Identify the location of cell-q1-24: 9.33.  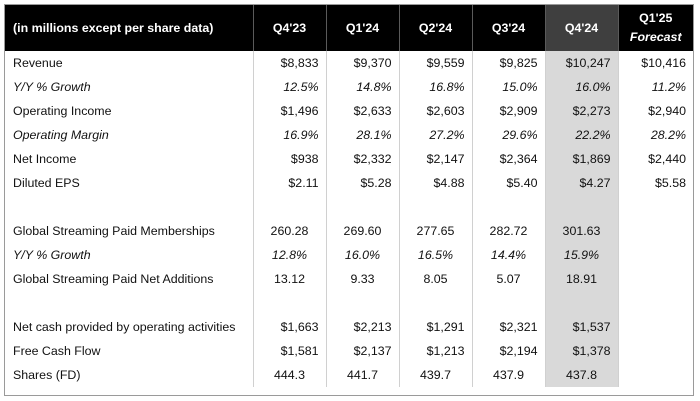
(363, 279).